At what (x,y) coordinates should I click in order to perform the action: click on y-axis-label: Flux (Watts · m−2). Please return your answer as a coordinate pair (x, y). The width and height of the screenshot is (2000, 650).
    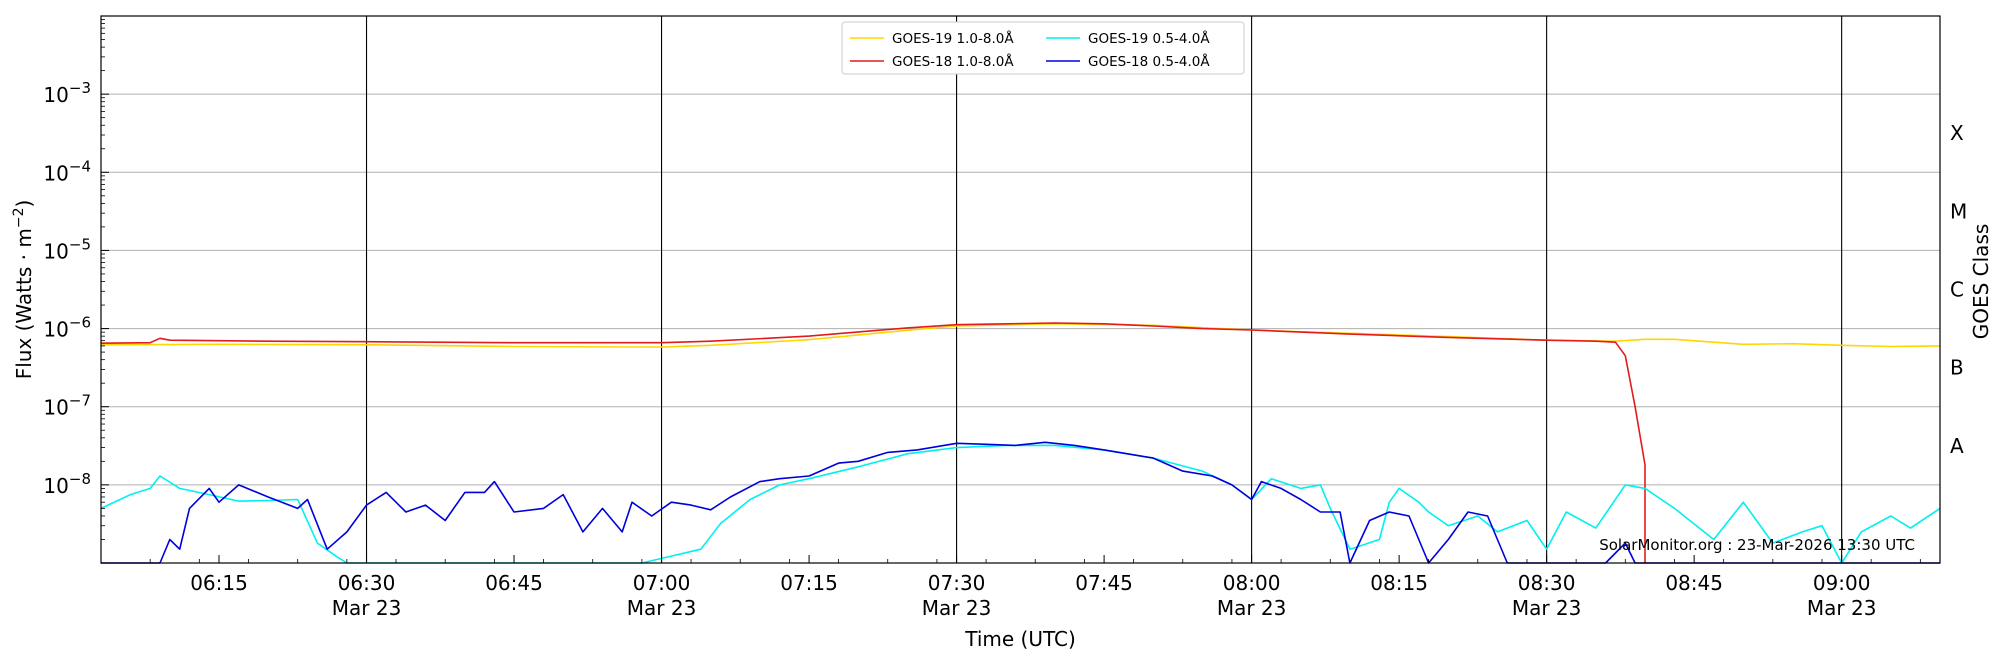
    Looking at the image, I should click on (23, 290).